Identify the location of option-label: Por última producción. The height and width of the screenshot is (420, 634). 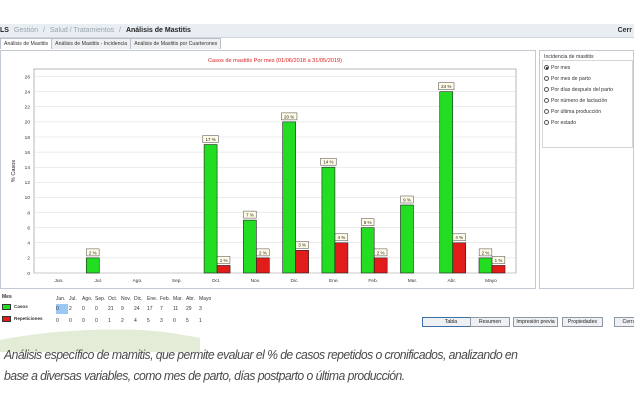
(576, 111).